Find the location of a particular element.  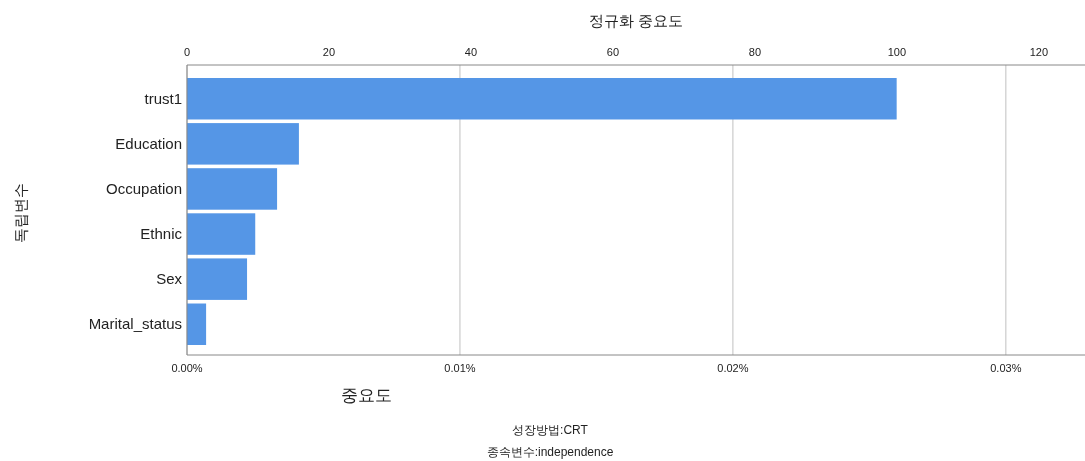

x2-tick-label: 60 is located at coordinates (613, 52).